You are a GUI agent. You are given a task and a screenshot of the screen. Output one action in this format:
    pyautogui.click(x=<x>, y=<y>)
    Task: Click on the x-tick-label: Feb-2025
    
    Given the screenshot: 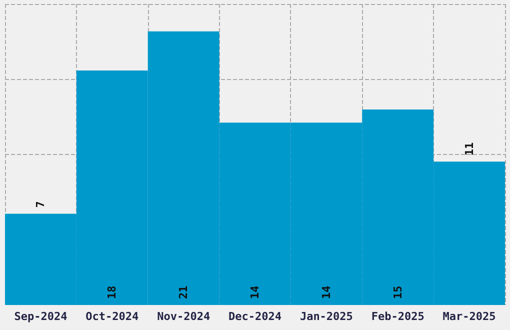 What is the action you would take?
    pyautogui.click(x=397, y=316)
    